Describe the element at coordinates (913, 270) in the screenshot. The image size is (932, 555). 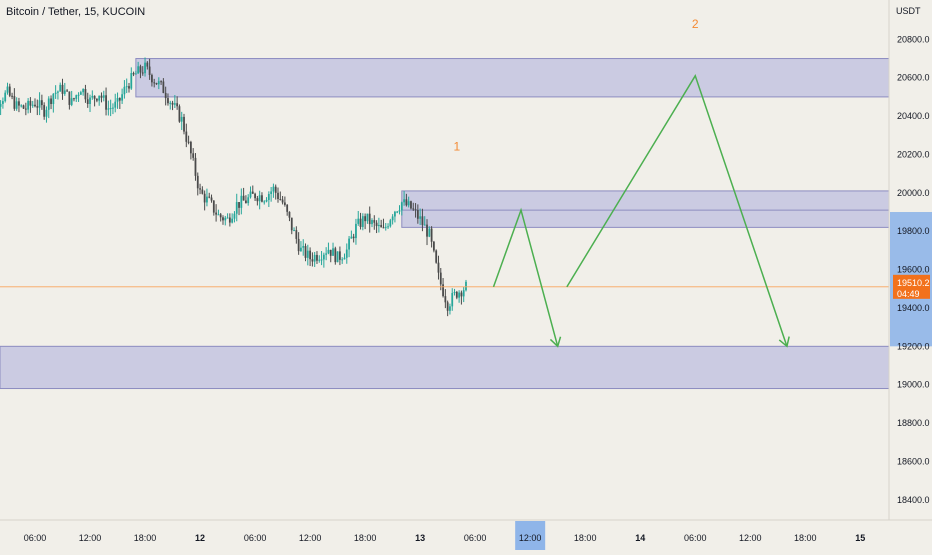
I see `price-tick-label: 19600.0` at that location.